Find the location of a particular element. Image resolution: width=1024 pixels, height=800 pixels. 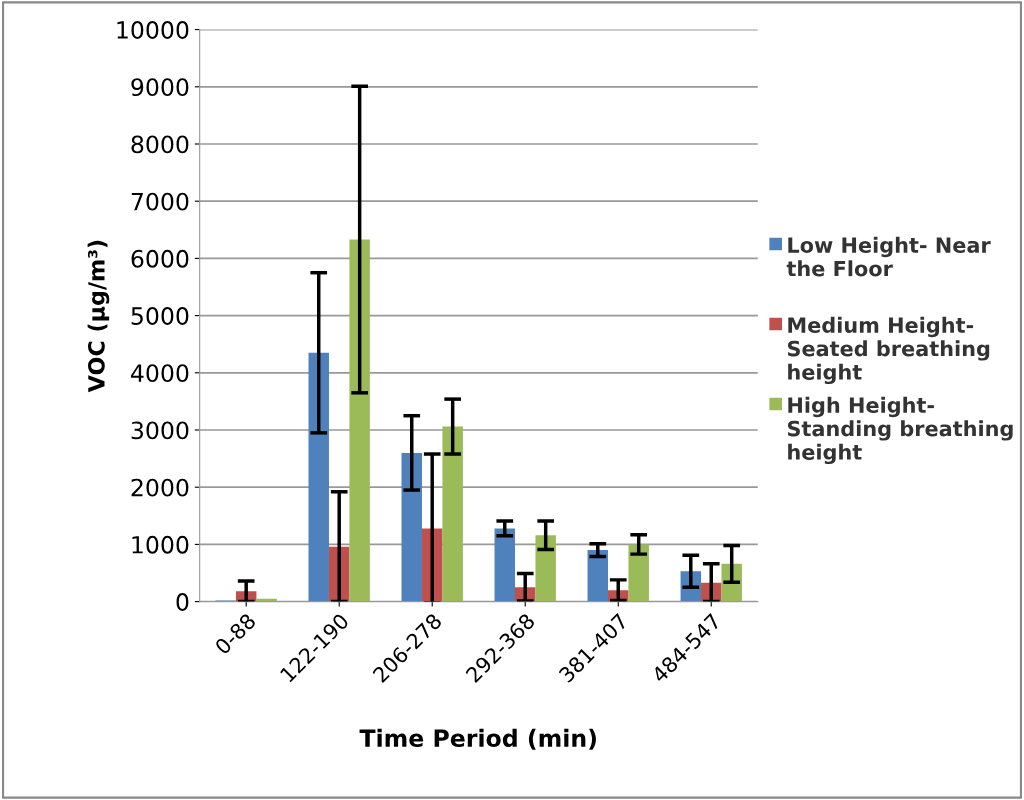

y-tick-label: 5000 is located at coordinates (160, 316).